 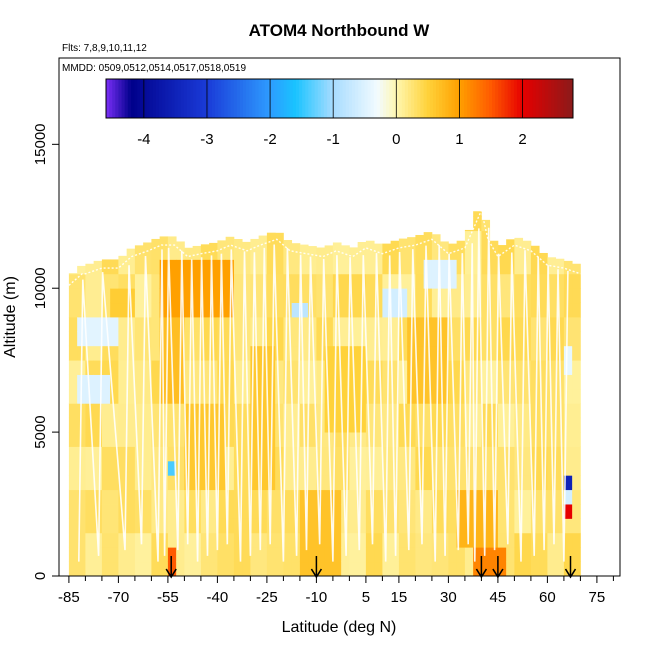 I want to click on flights-subtitle: Flts: 7,8,9,10,11,12, so click(x=104, y=48).